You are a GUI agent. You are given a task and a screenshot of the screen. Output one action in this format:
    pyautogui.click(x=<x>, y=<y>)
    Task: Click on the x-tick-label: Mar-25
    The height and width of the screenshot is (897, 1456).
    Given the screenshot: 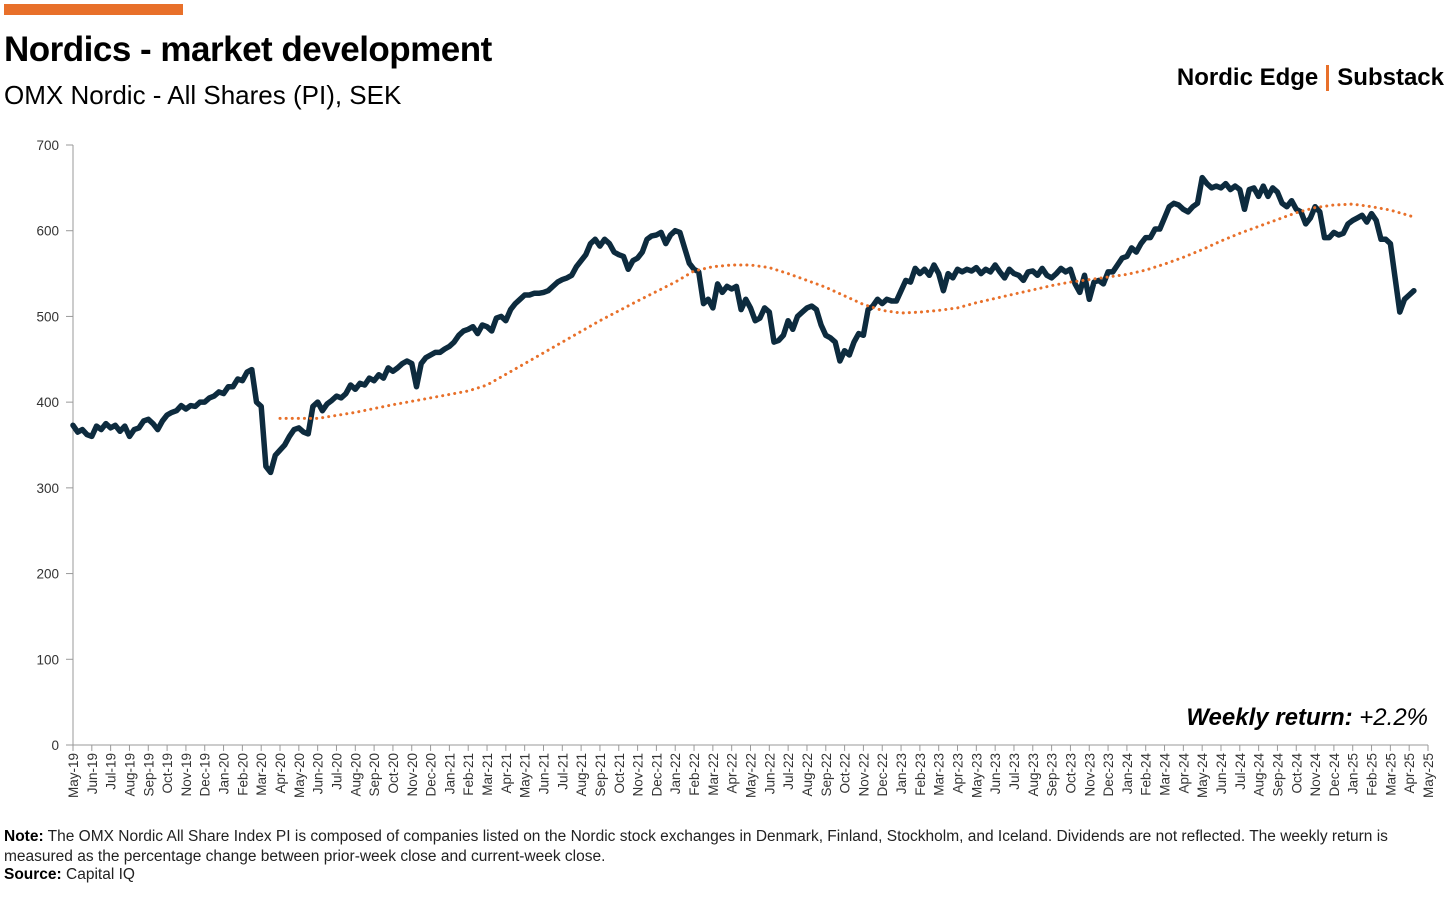 What is the action you would take?
    pyautogui.click(x=1390, y=774)
    